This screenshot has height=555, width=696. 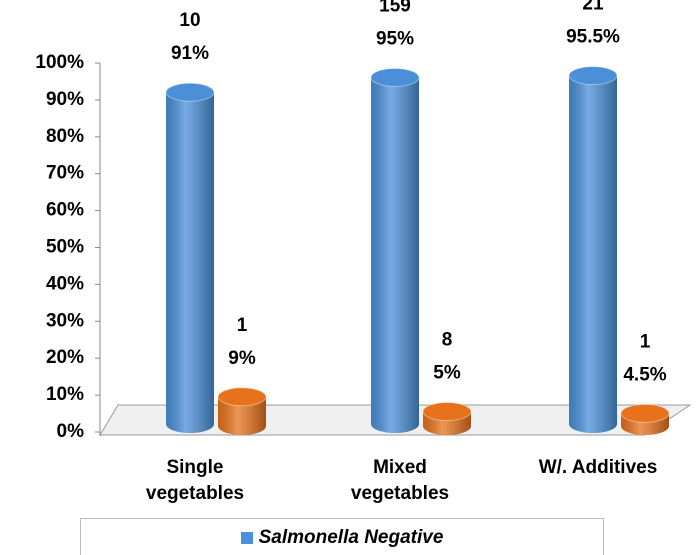 What do you see at coordinates (593, 7) in the screenshot?
I see `count-label: 21` at bounding box center [593, 7].